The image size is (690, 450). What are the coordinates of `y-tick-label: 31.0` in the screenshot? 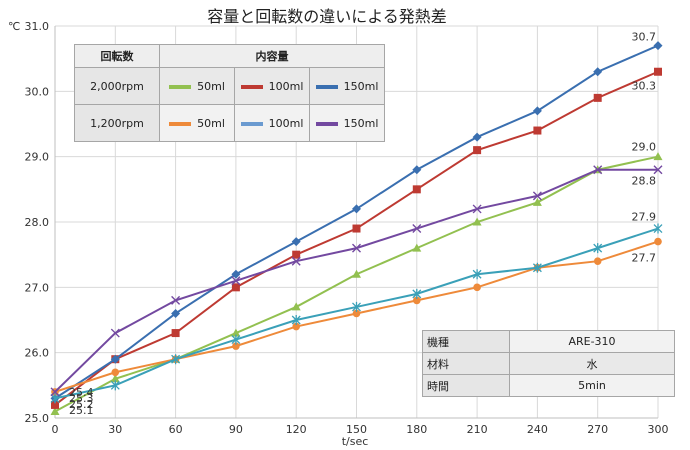 It's located at (37, 26).